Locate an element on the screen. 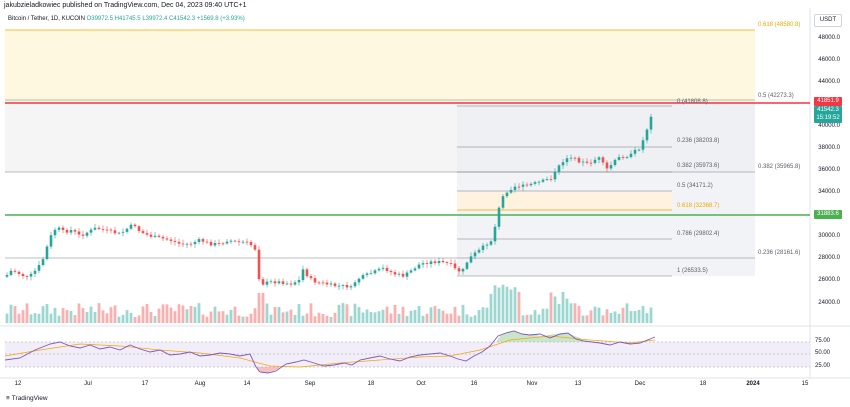 This screenshot has height=407, width=850. fib-inner-0786-label: 0.786 (29802.4) is located at coordinates (698, 234).